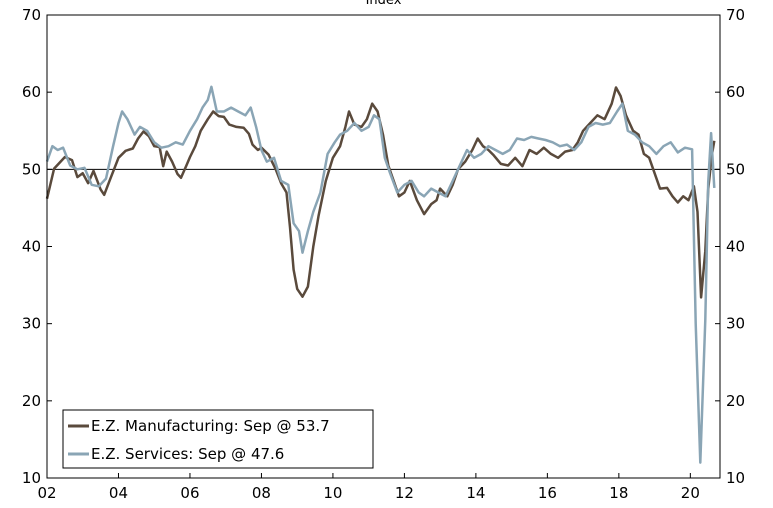 The image size is (773, 508). I want to click on y-tick-label-left: 50, so click(31, 169).